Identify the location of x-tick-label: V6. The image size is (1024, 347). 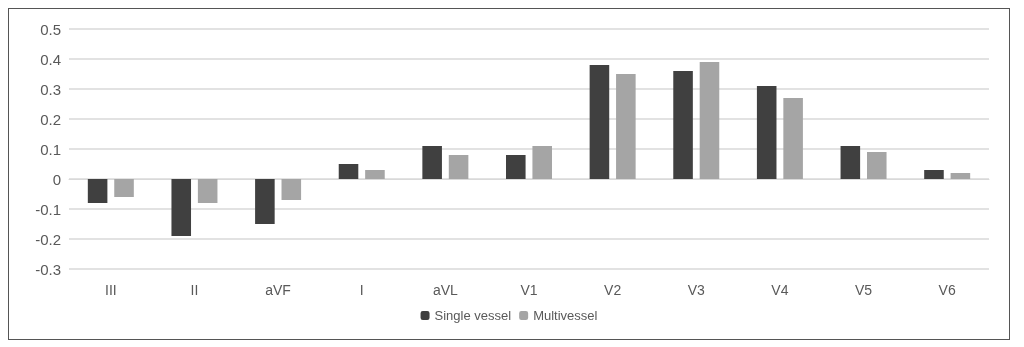
(947, 290).